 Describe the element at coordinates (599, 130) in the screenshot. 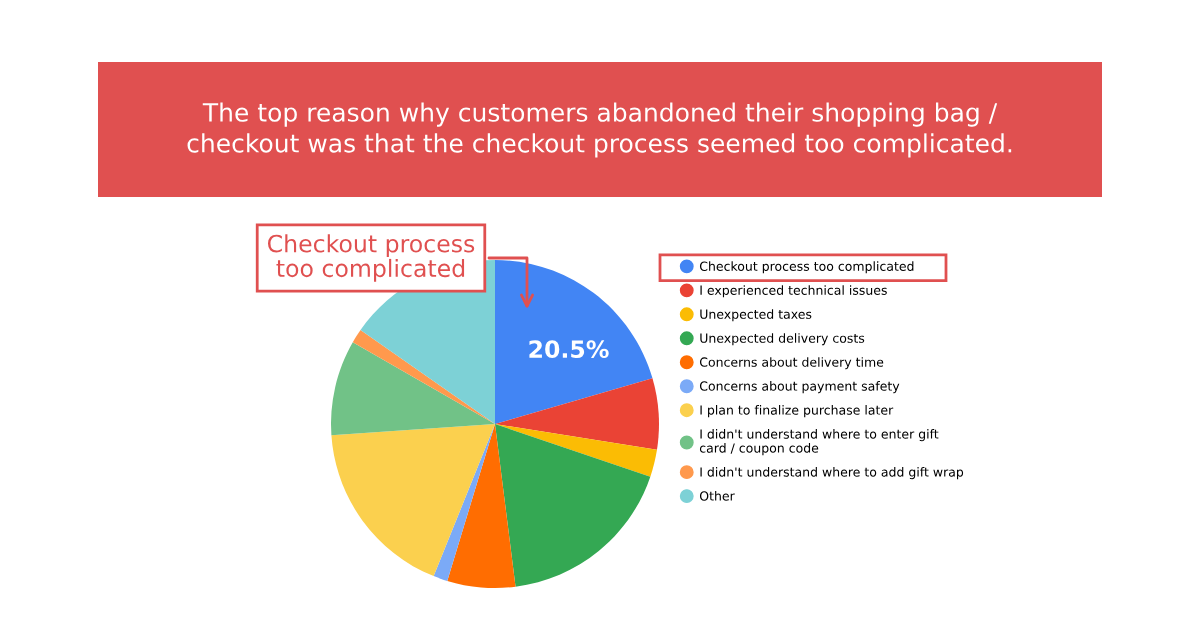

I see `chart-title: The top reason why customers abandoned their shopping bag / checkout was that the checkout process seemed too complicated.` at that location.